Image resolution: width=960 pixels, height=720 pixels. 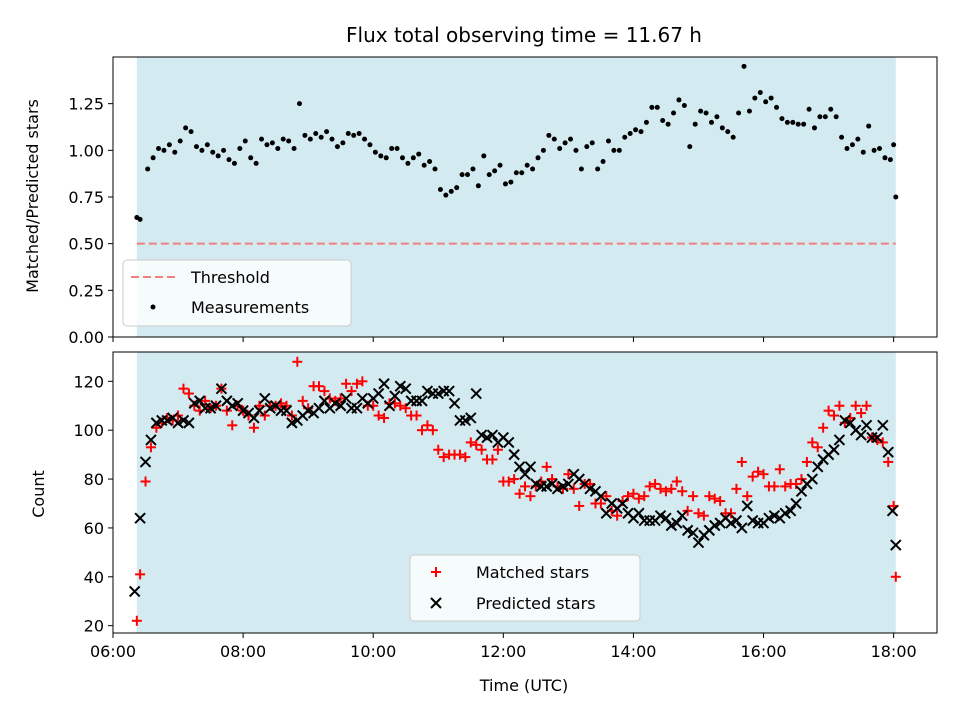 I want to click on x-tick-label-10-00: 10:00, so click(x=373, y=651).